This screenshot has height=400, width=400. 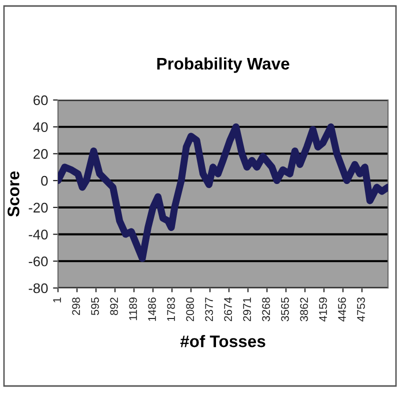 I want to click on y-tick-label: 60, so click(x=41, y=100).